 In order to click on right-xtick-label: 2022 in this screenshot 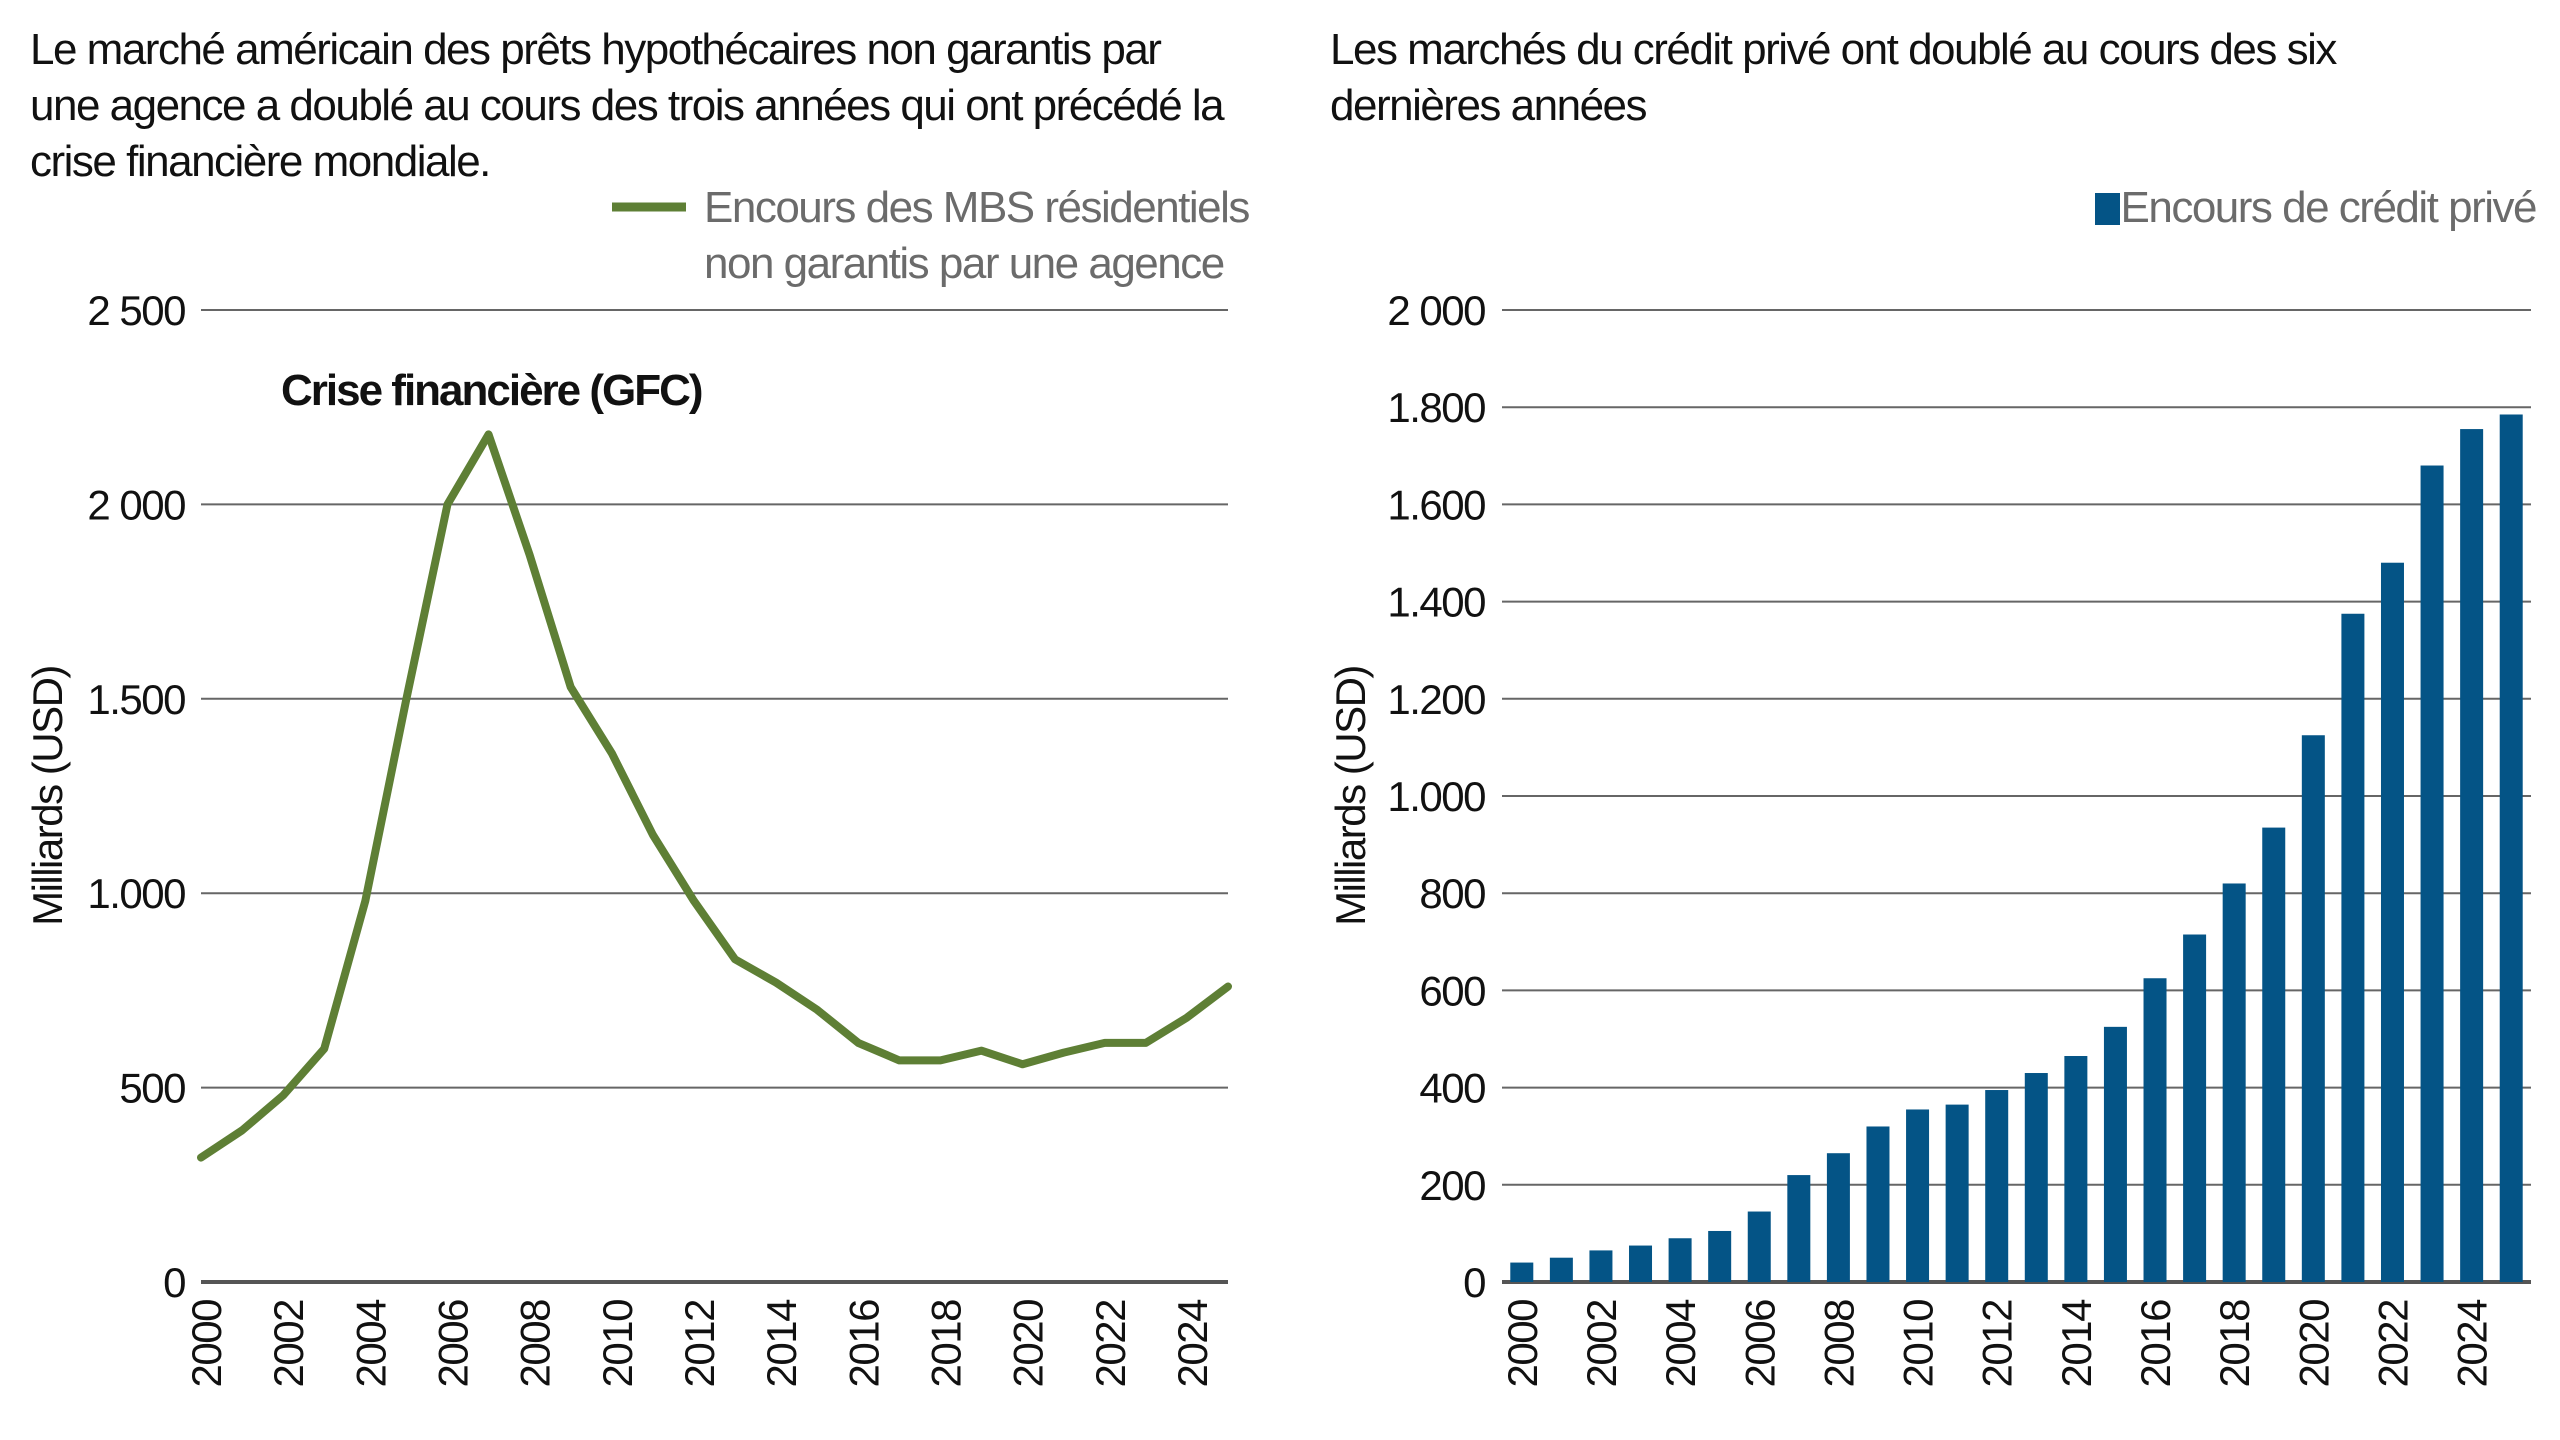, I will do `click(2392, 1344)`.